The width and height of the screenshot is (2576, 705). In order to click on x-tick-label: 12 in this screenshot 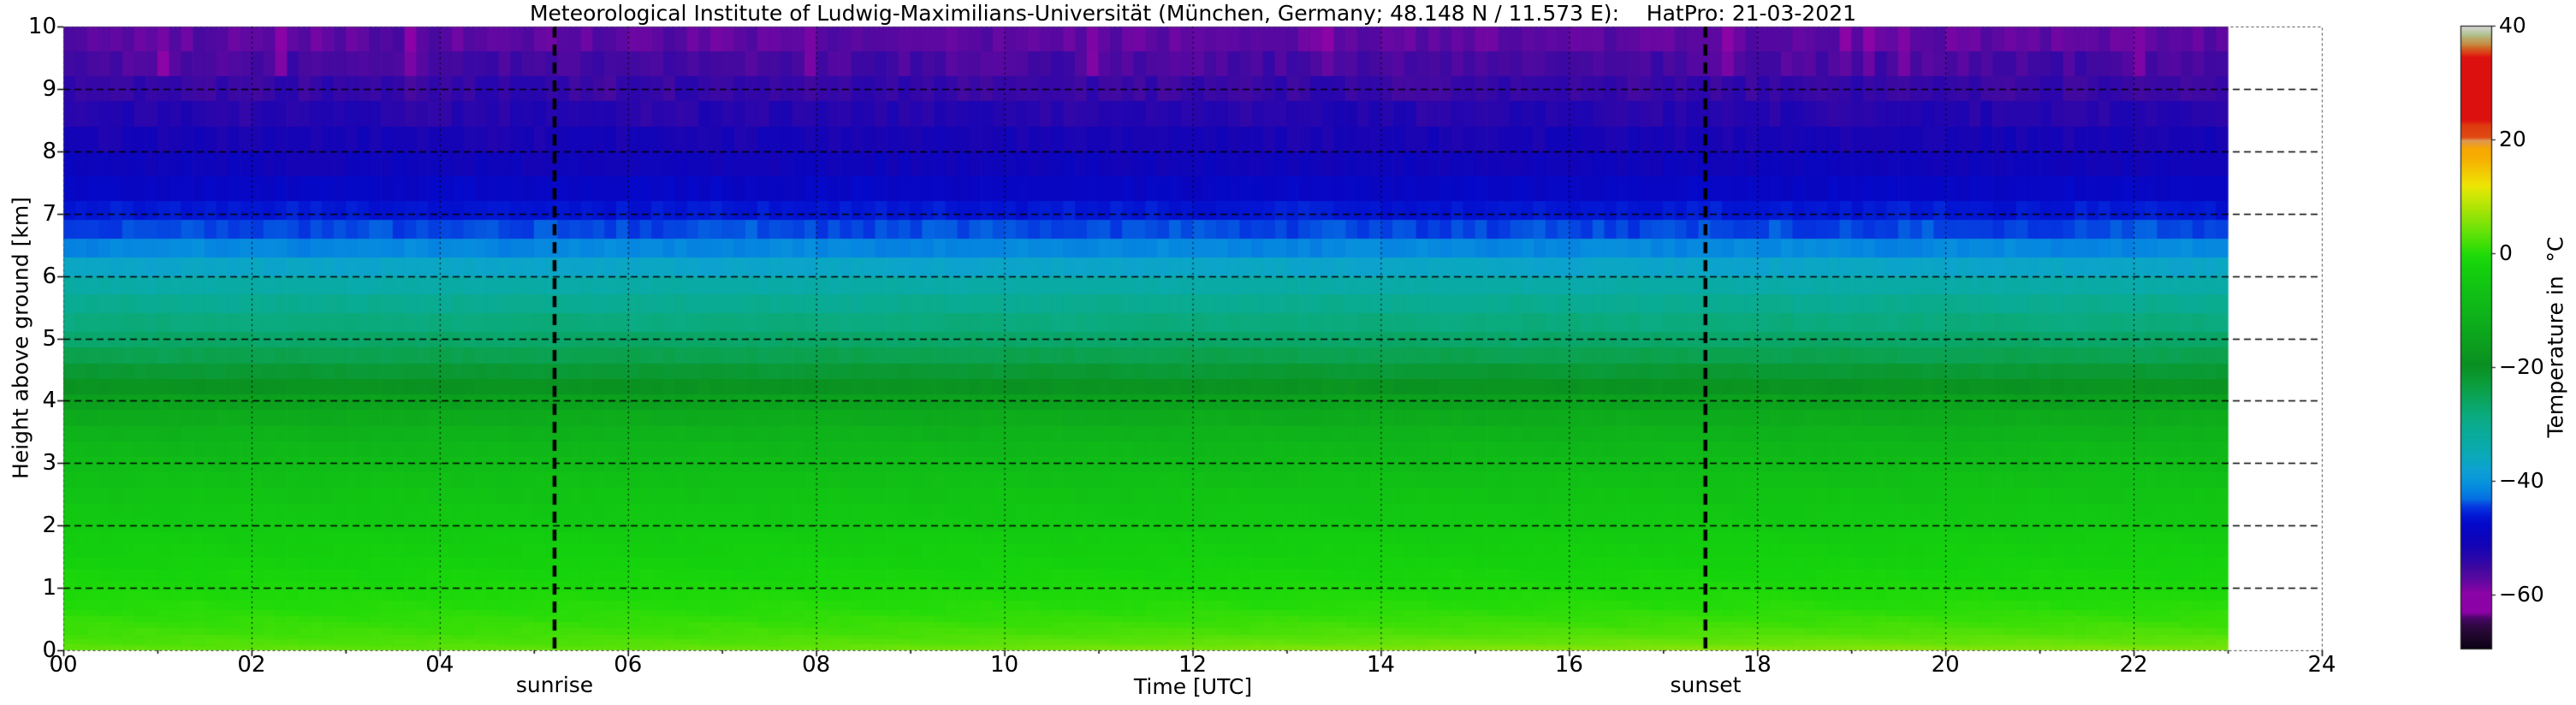, I will do `click(1193, 665)`.